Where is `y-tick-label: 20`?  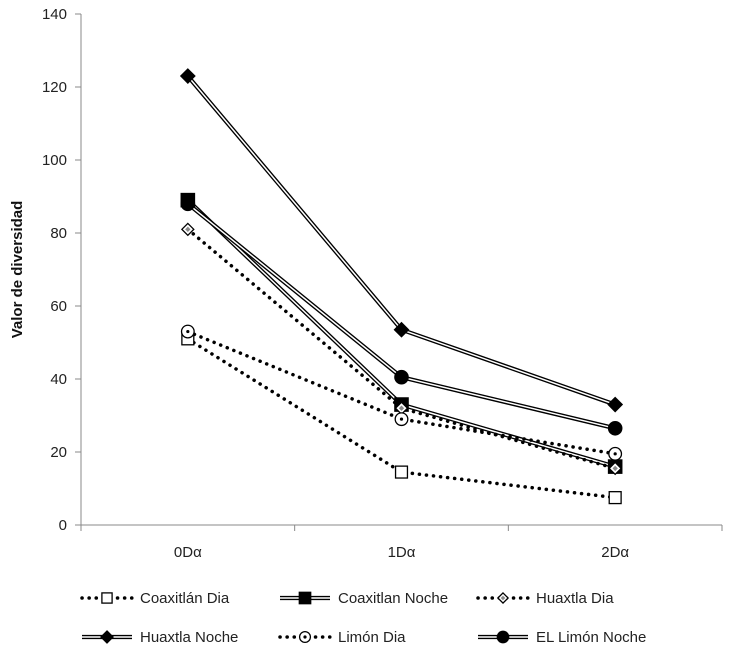
y-tick-label: 20 is located at coordinates (58, 452).